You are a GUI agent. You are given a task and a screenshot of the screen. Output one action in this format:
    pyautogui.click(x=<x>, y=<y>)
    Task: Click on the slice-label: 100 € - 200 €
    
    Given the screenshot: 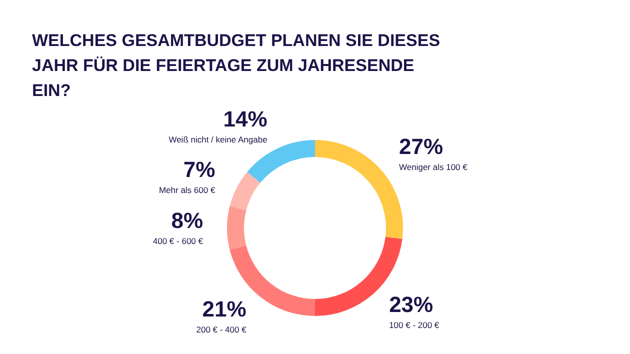 What is the action you would take?
    pyautogui.click(x=414, y=325)
    